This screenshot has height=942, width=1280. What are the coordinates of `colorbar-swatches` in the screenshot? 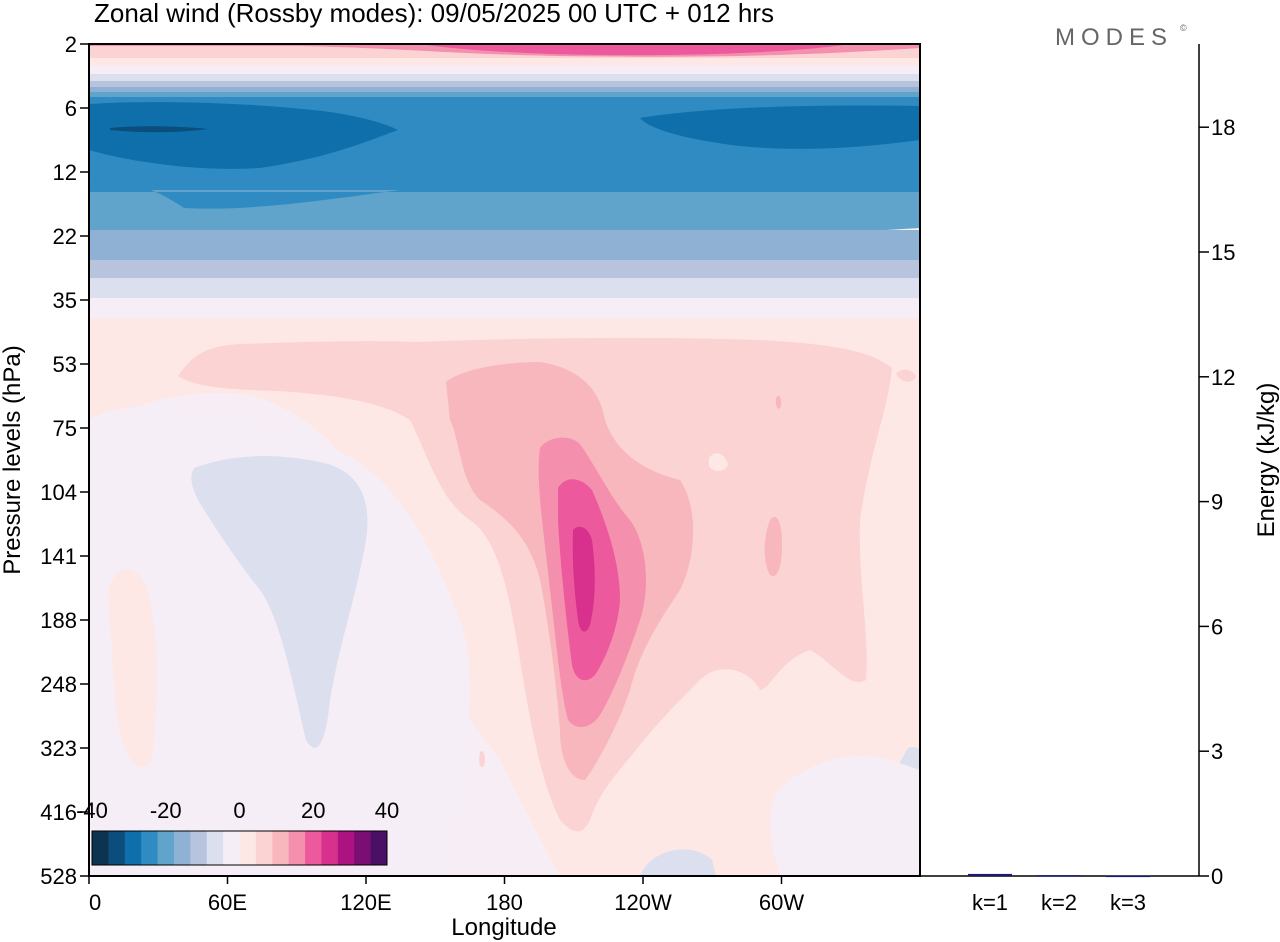 It's located at (240, 848).